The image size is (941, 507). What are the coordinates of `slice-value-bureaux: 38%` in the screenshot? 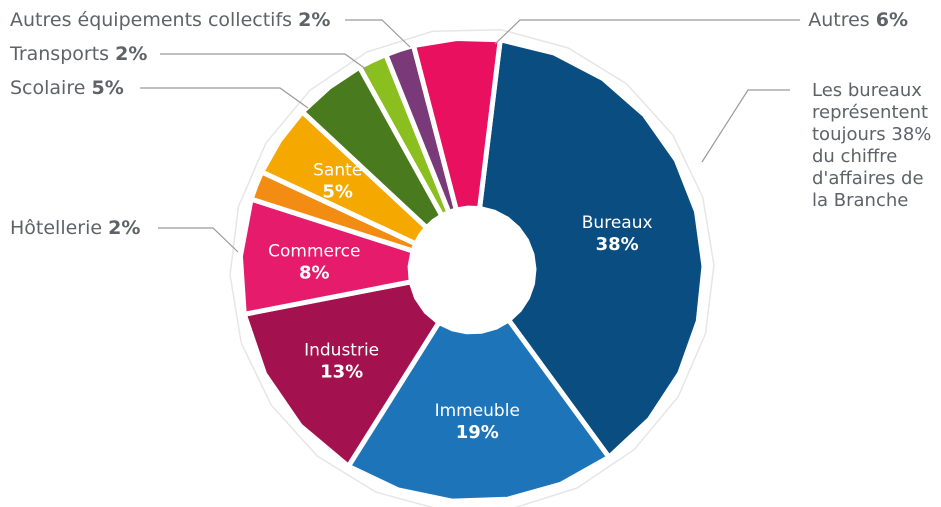 It's located at (617, 244).